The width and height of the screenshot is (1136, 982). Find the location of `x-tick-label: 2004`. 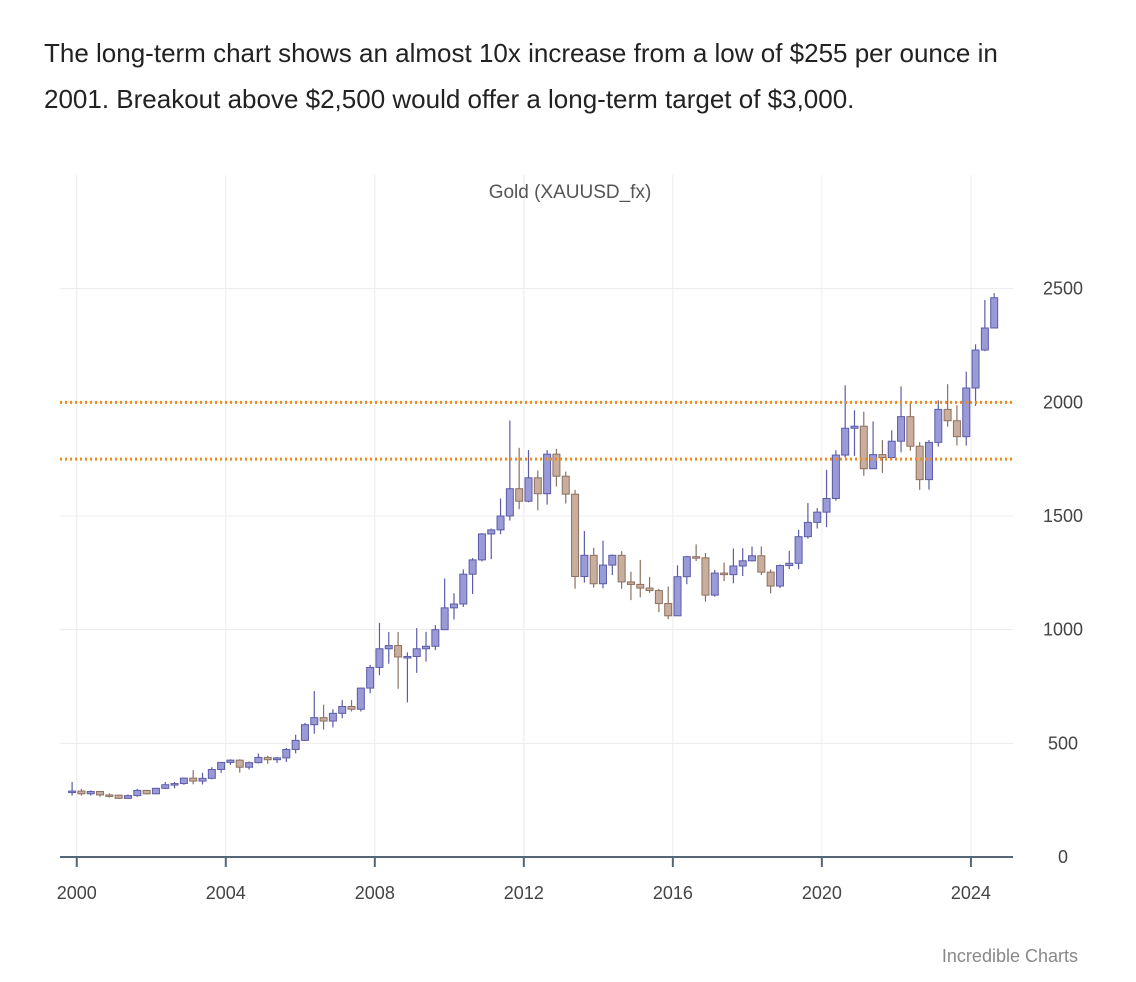

x-tick-label: 2004 is located at coordinates (226, 893).